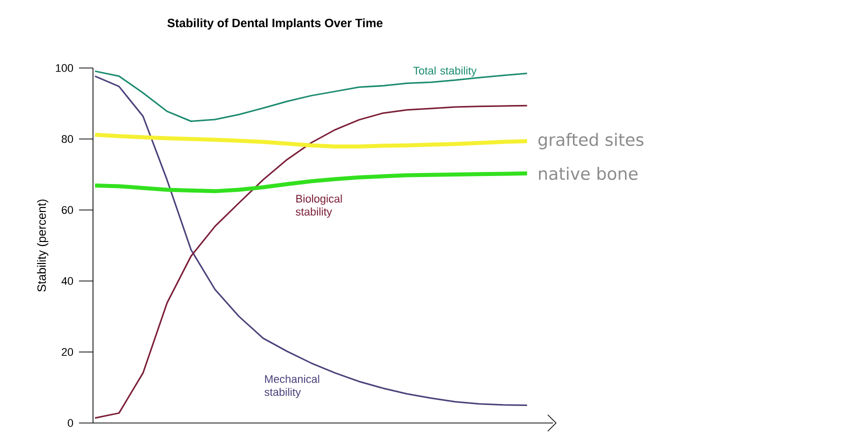 This screenshot has width=842, height=445. Describe the element at coordinates (292, 386) in the screenshot. I see `series-label: Mechanical stability` at that location.